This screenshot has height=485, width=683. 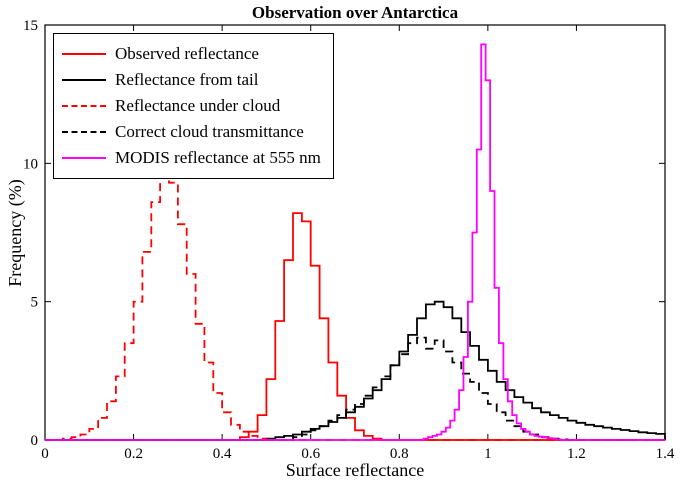 What do you see at coordinates (209, 131) in the screenshot?
I see `legend-label: Correct cloud transmittance` at bounding box center [209, 131].